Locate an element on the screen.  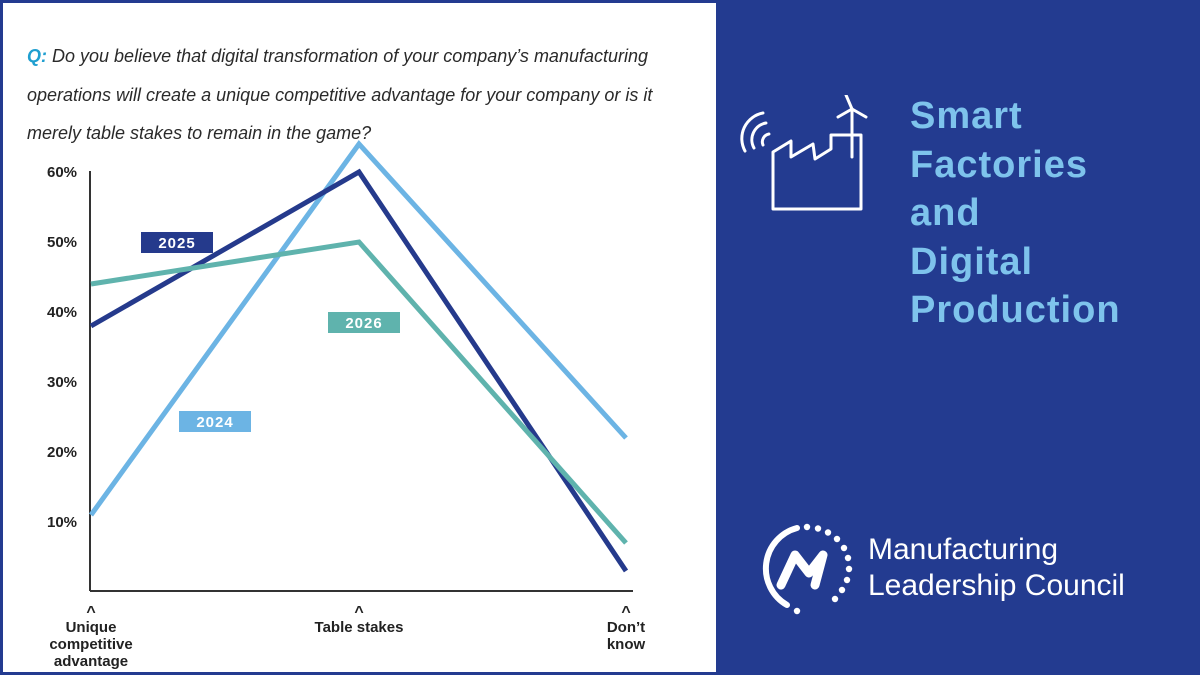
legend-tag-2026 is located at coordinates (364, 322).